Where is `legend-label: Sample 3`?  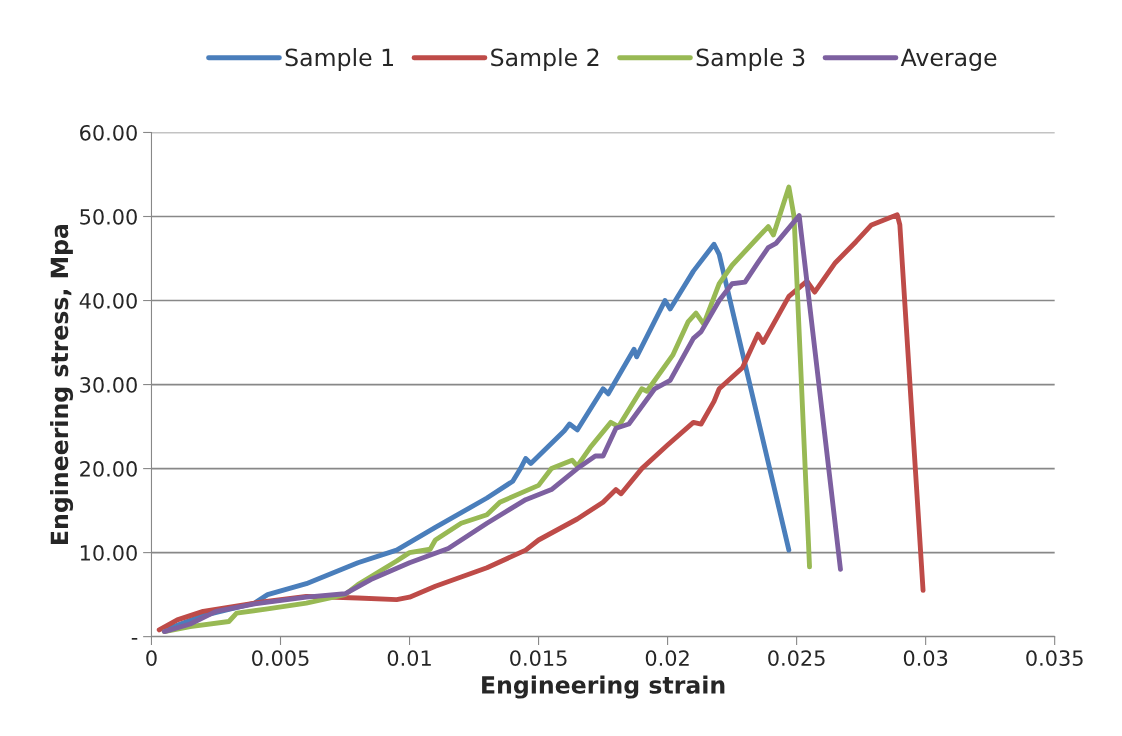 legend-label: Sample 3 is located at coordinates (750, 59).